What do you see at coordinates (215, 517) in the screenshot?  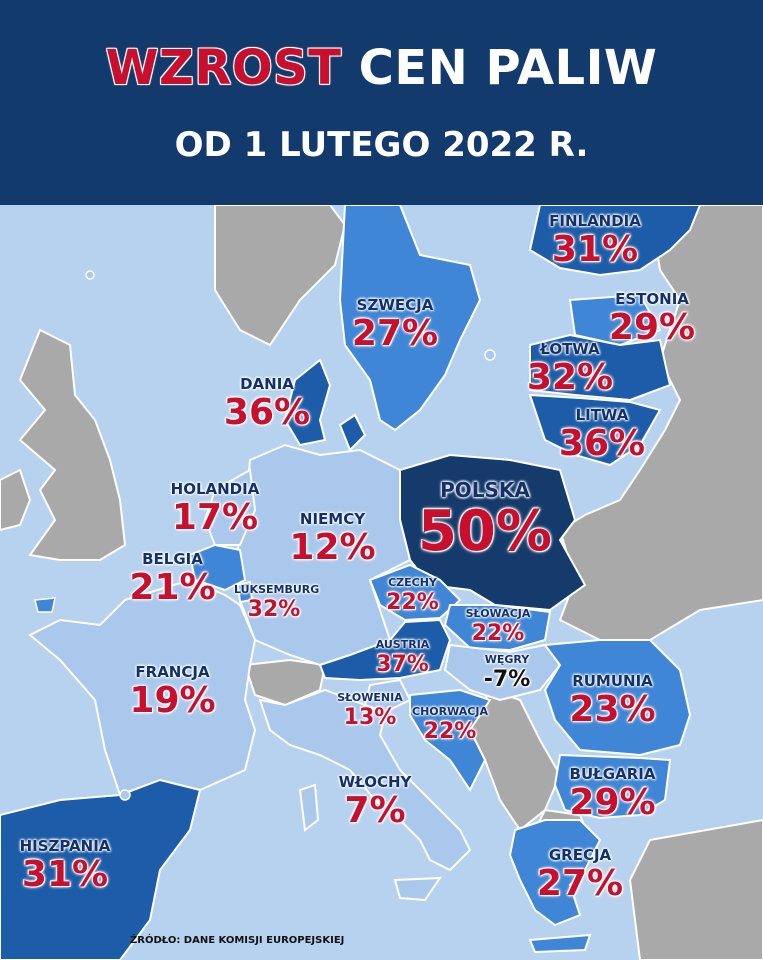 I see `country-value: 17%` at bounding box center [215, 517].